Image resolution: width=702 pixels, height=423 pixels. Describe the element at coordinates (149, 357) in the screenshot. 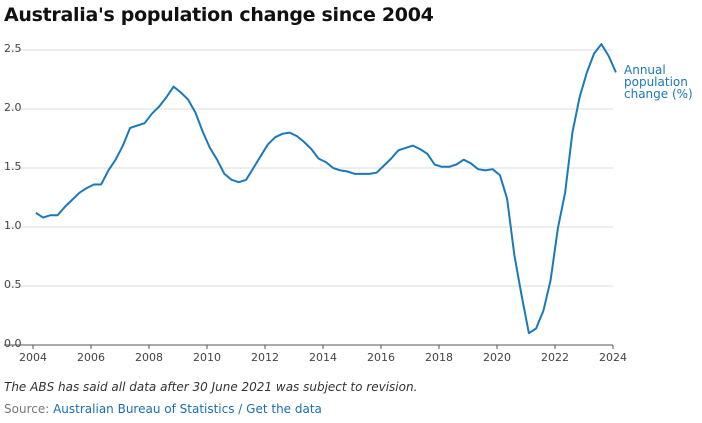

I see `x-tick-label: 2008` at that location.